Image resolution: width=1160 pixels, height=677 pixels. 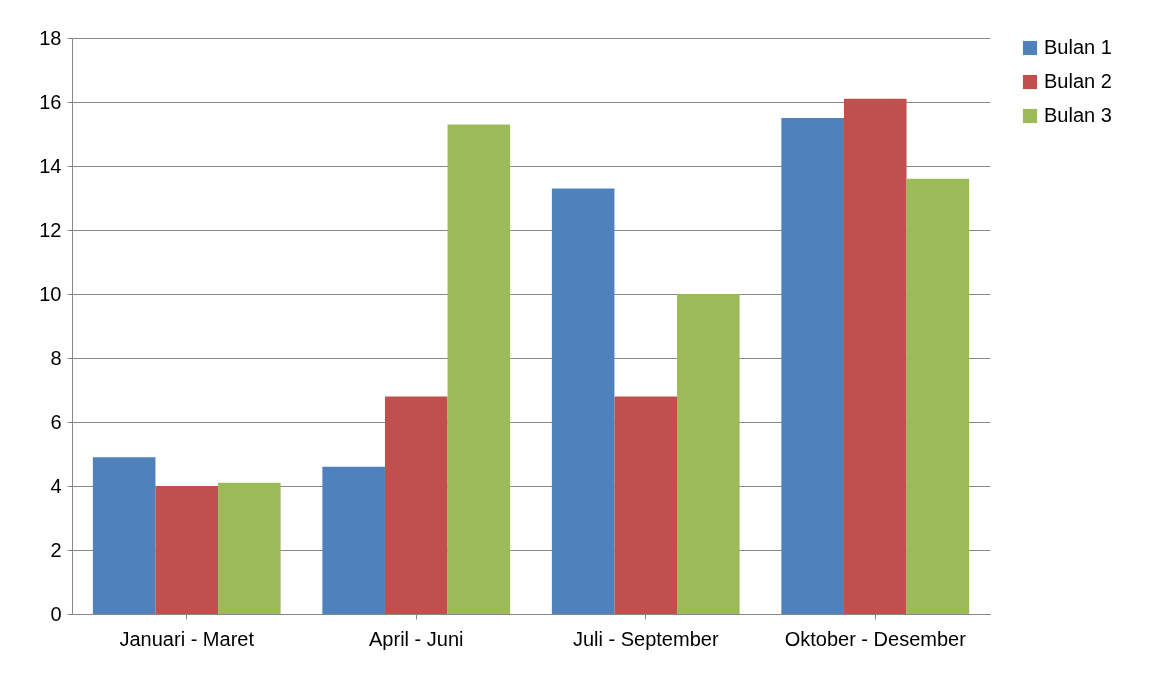 I want to click on legend-label: Bulan 2, so click(x=1078, y=81).